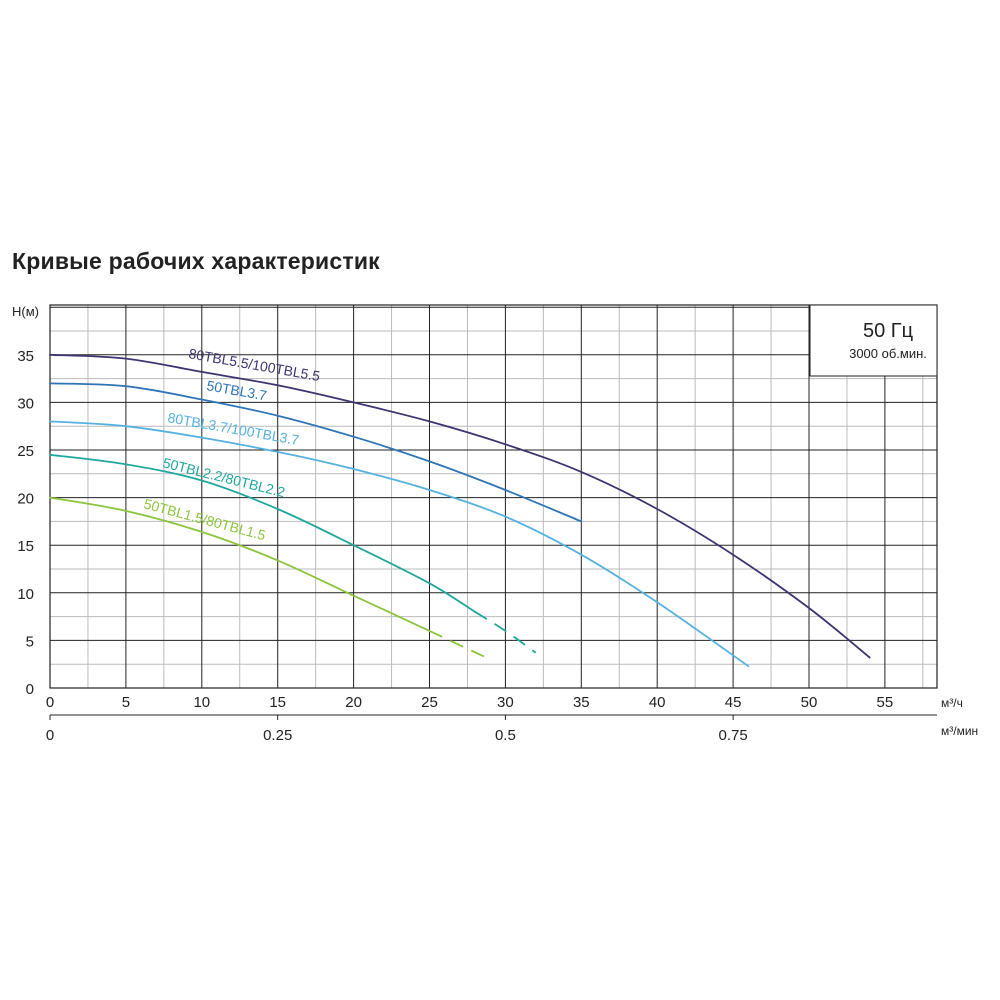 This screenshot has width=1000, height=1000. Describe the element at coordinates (505, 632) in the screenshot. I see `curve-dashed-50TBL2.2/80TBL2.2` at that location.